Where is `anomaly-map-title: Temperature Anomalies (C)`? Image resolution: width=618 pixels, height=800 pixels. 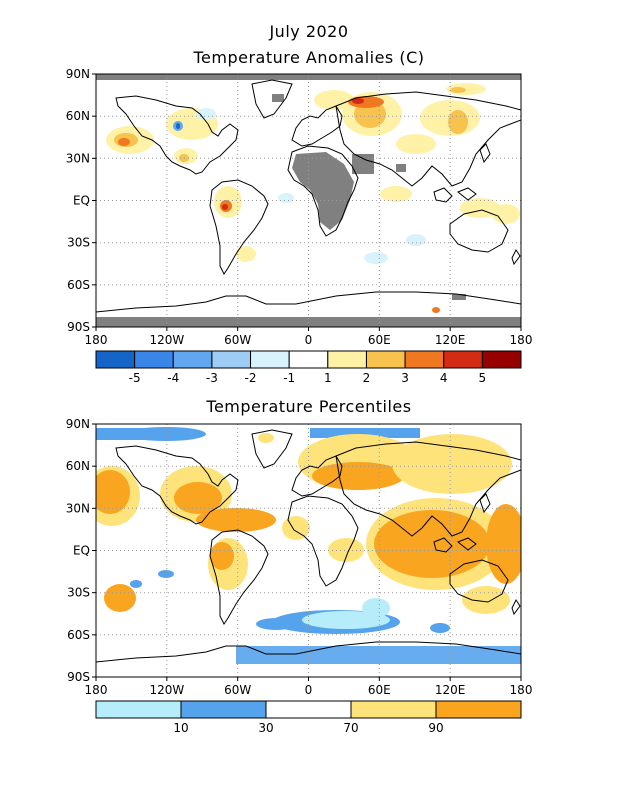
anomaly-map-title: Temperature Anomalies (C) is located at coordinates (309, 57).